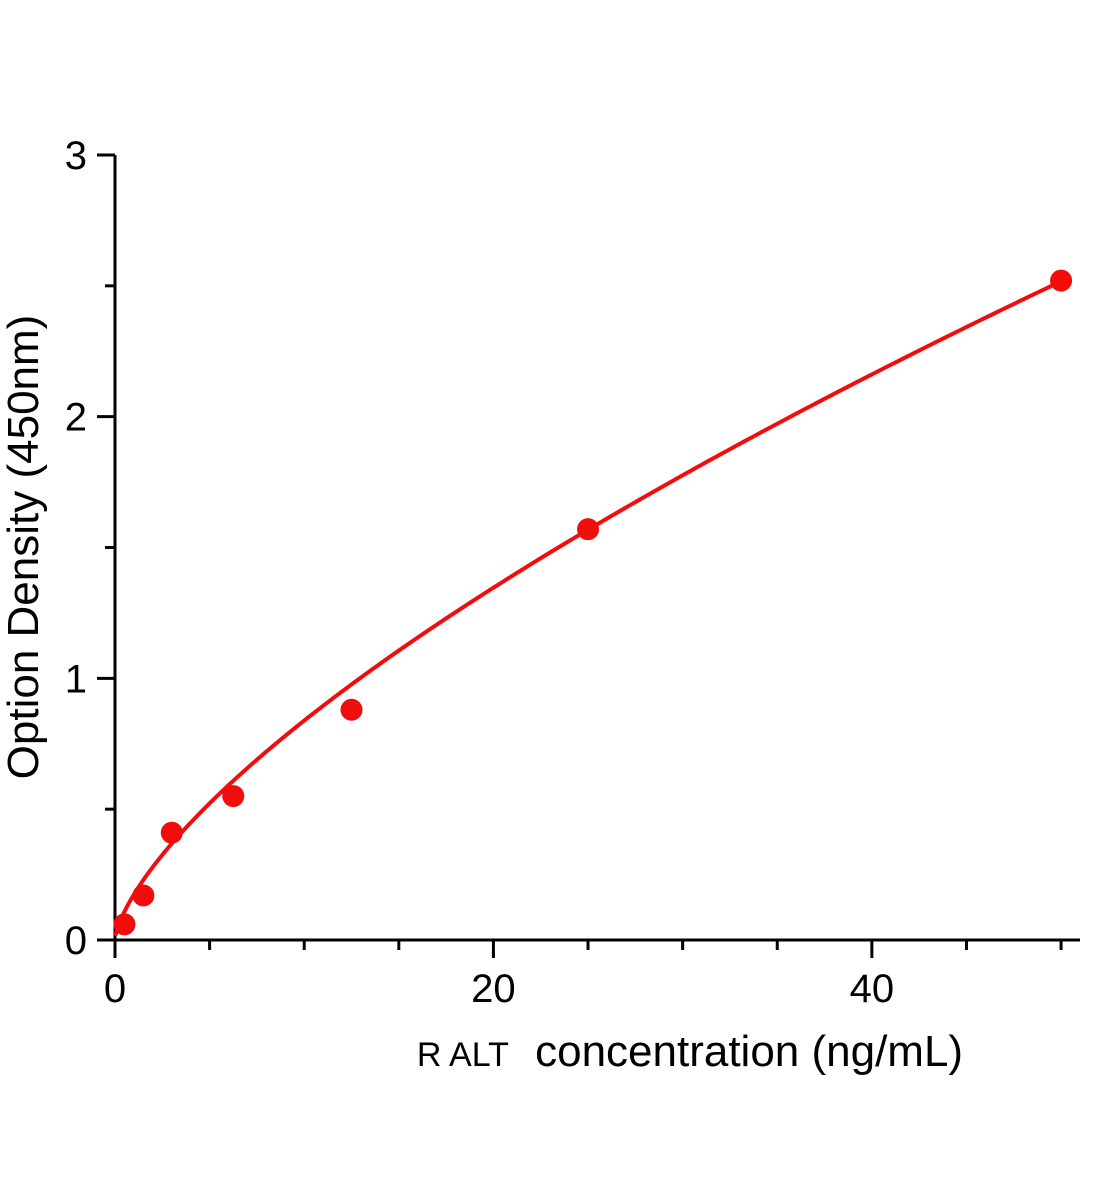 The height and width of the screenshot is (1200, 1104). What do you see at coordinates (463, 1055) in the screenshot?
I see `x-axis-label-prefix: R ALT` at bounding box center [463, 1055].